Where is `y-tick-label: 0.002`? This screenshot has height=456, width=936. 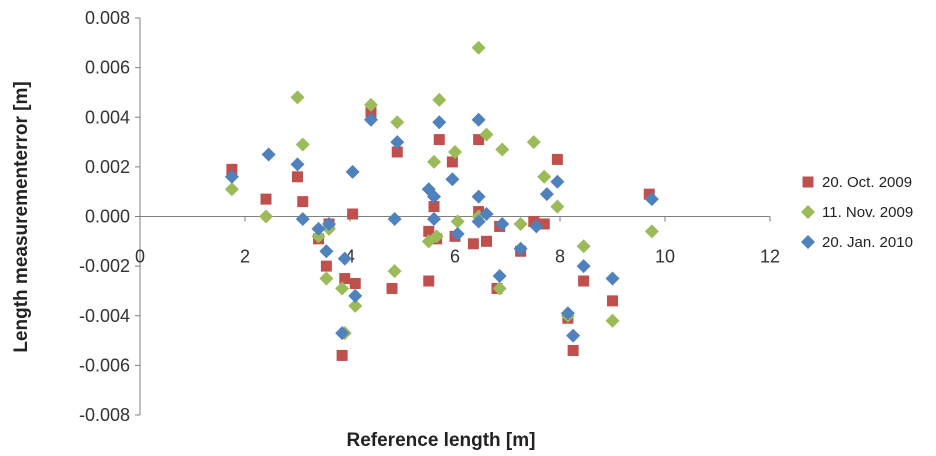
y-tick-label: 0.002 is located at coordinates (107, 167).